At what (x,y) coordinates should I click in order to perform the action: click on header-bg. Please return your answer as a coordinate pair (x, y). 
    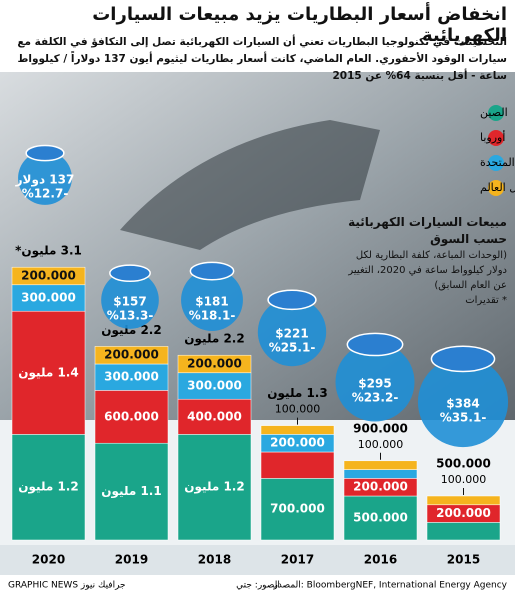
    Looking at the image, I should click on (257, 36).